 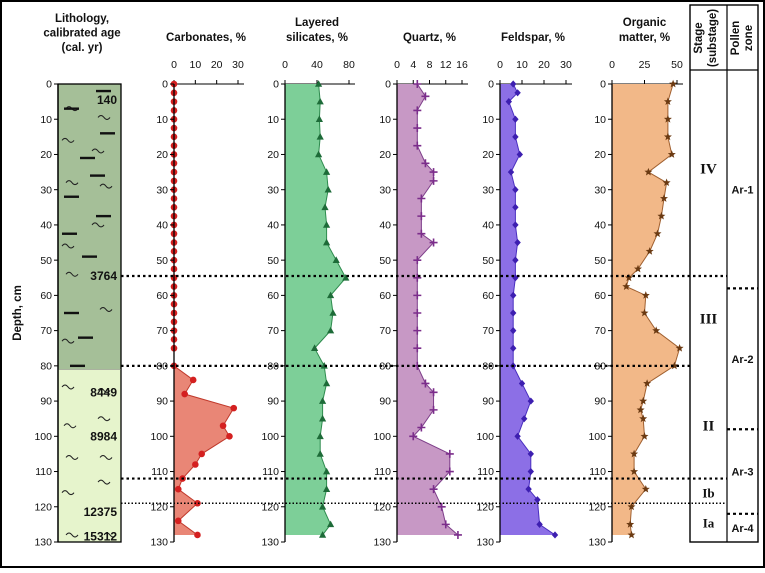 What do you see at coordinates (532, 309) in the screenshot?
I see `feldspar-line` at bounding box center [532, 309].